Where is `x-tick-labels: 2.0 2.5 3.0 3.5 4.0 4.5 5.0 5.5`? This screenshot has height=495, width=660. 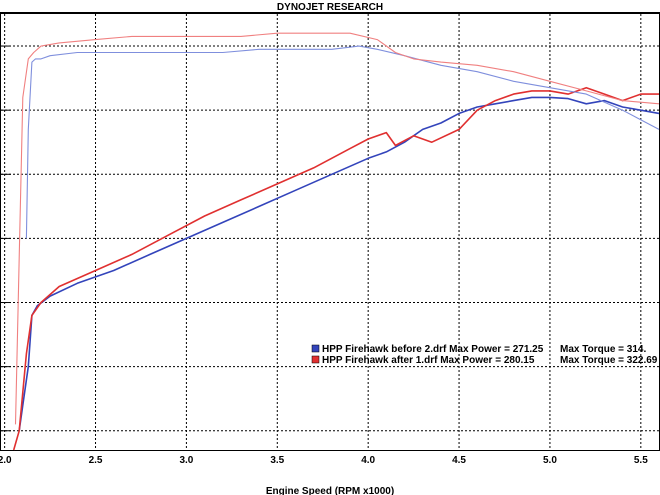 x-tick-labels: 2.0 2.5 3.0 3.5 4.0 4.5 5.0 5.5 is located at coordinates (324, 460).